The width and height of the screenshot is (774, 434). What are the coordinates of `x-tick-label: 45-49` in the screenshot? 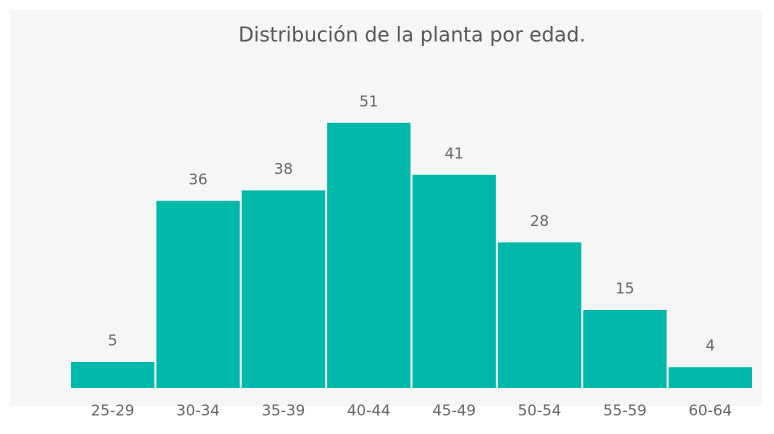 It's located at (454, 411).